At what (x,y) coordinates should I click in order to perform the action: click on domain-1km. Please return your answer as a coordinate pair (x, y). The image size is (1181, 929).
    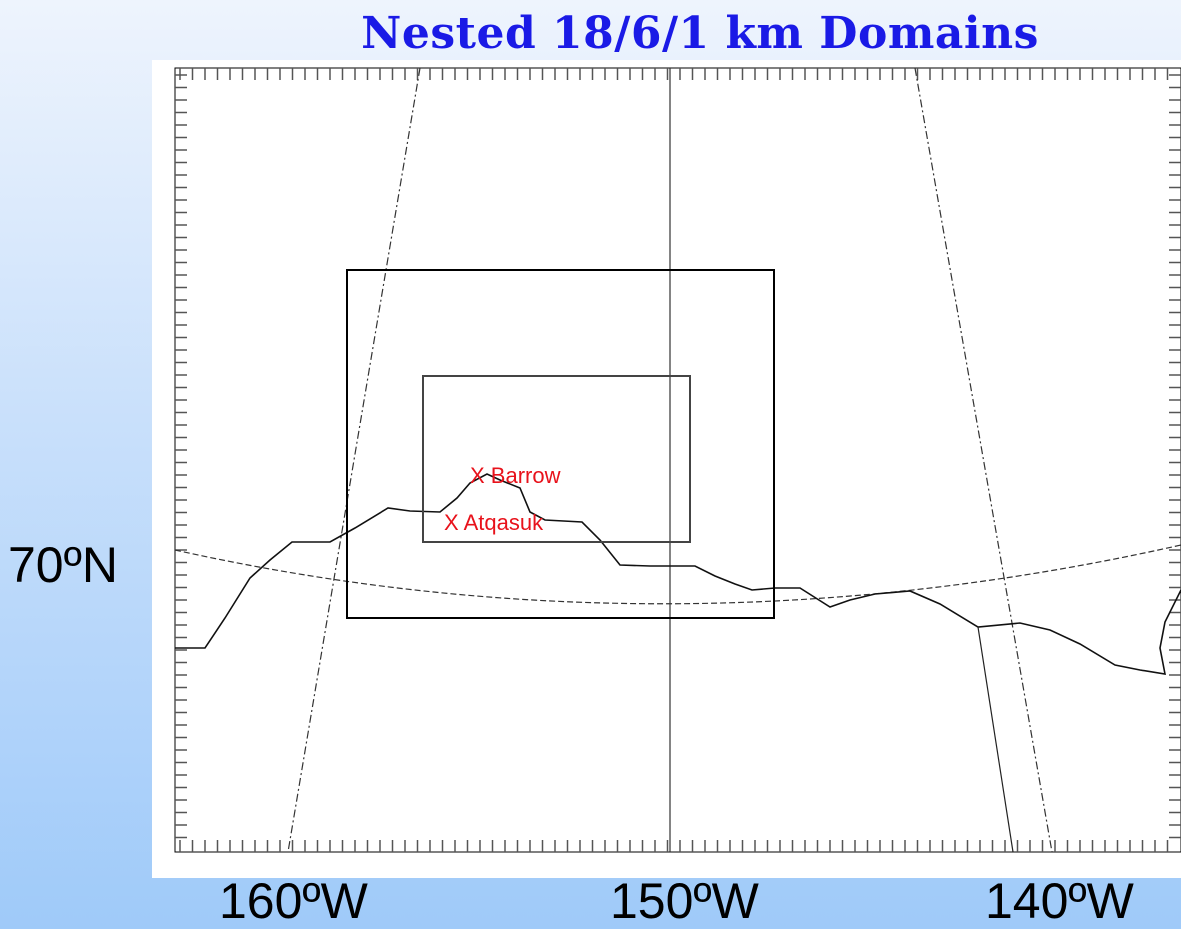
    Looking at the image, I should click on (556, 459).